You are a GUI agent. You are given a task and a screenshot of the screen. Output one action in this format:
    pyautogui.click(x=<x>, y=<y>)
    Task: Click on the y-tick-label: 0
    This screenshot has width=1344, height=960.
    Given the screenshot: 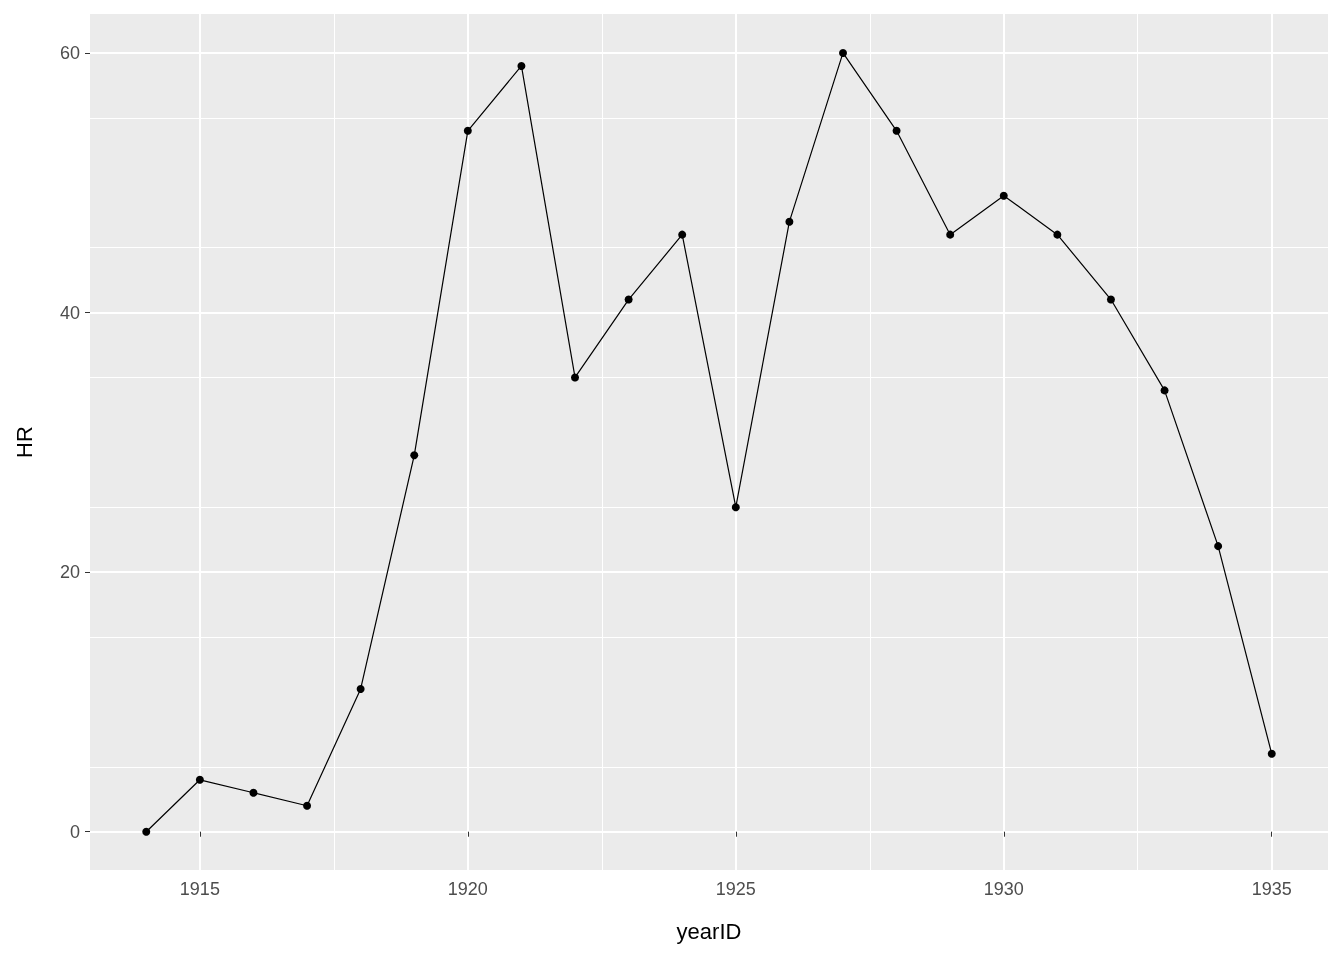 What is the action you would take?
    pyautogui.click(x=74, y=831)
    